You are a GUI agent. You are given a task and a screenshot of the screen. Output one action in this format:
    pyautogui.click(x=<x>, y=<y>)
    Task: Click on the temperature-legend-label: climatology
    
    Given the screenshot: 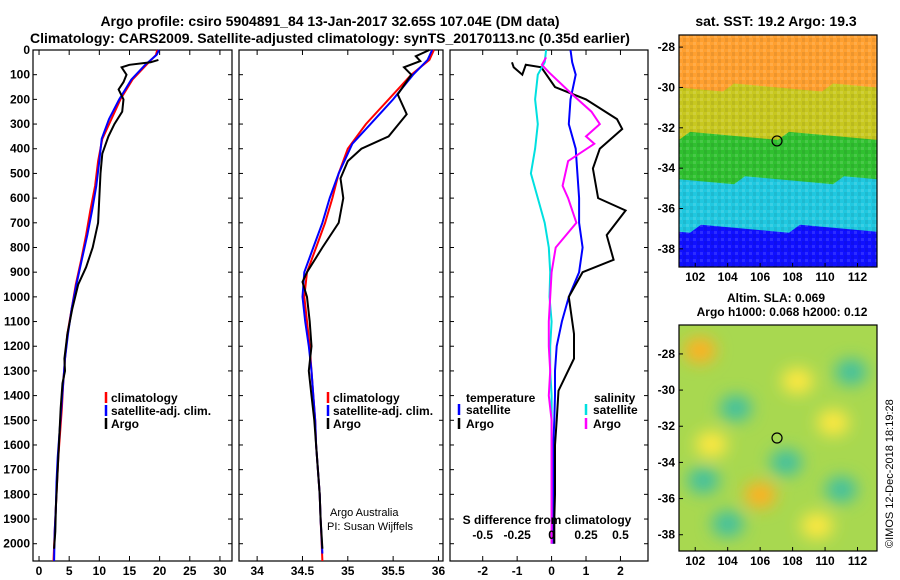 What is the action you would take?
    pyautogui.click(x=144, y=398)
    